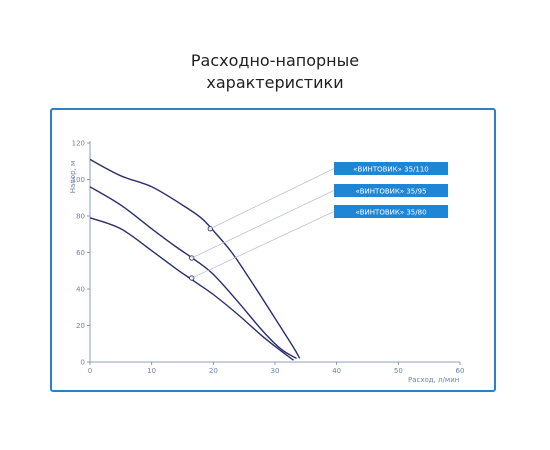 Image resolution: width=550 pixels, height=450 pixels. I want to click on chart-title: Расходно-напорные характеристики, so click(275, 72).